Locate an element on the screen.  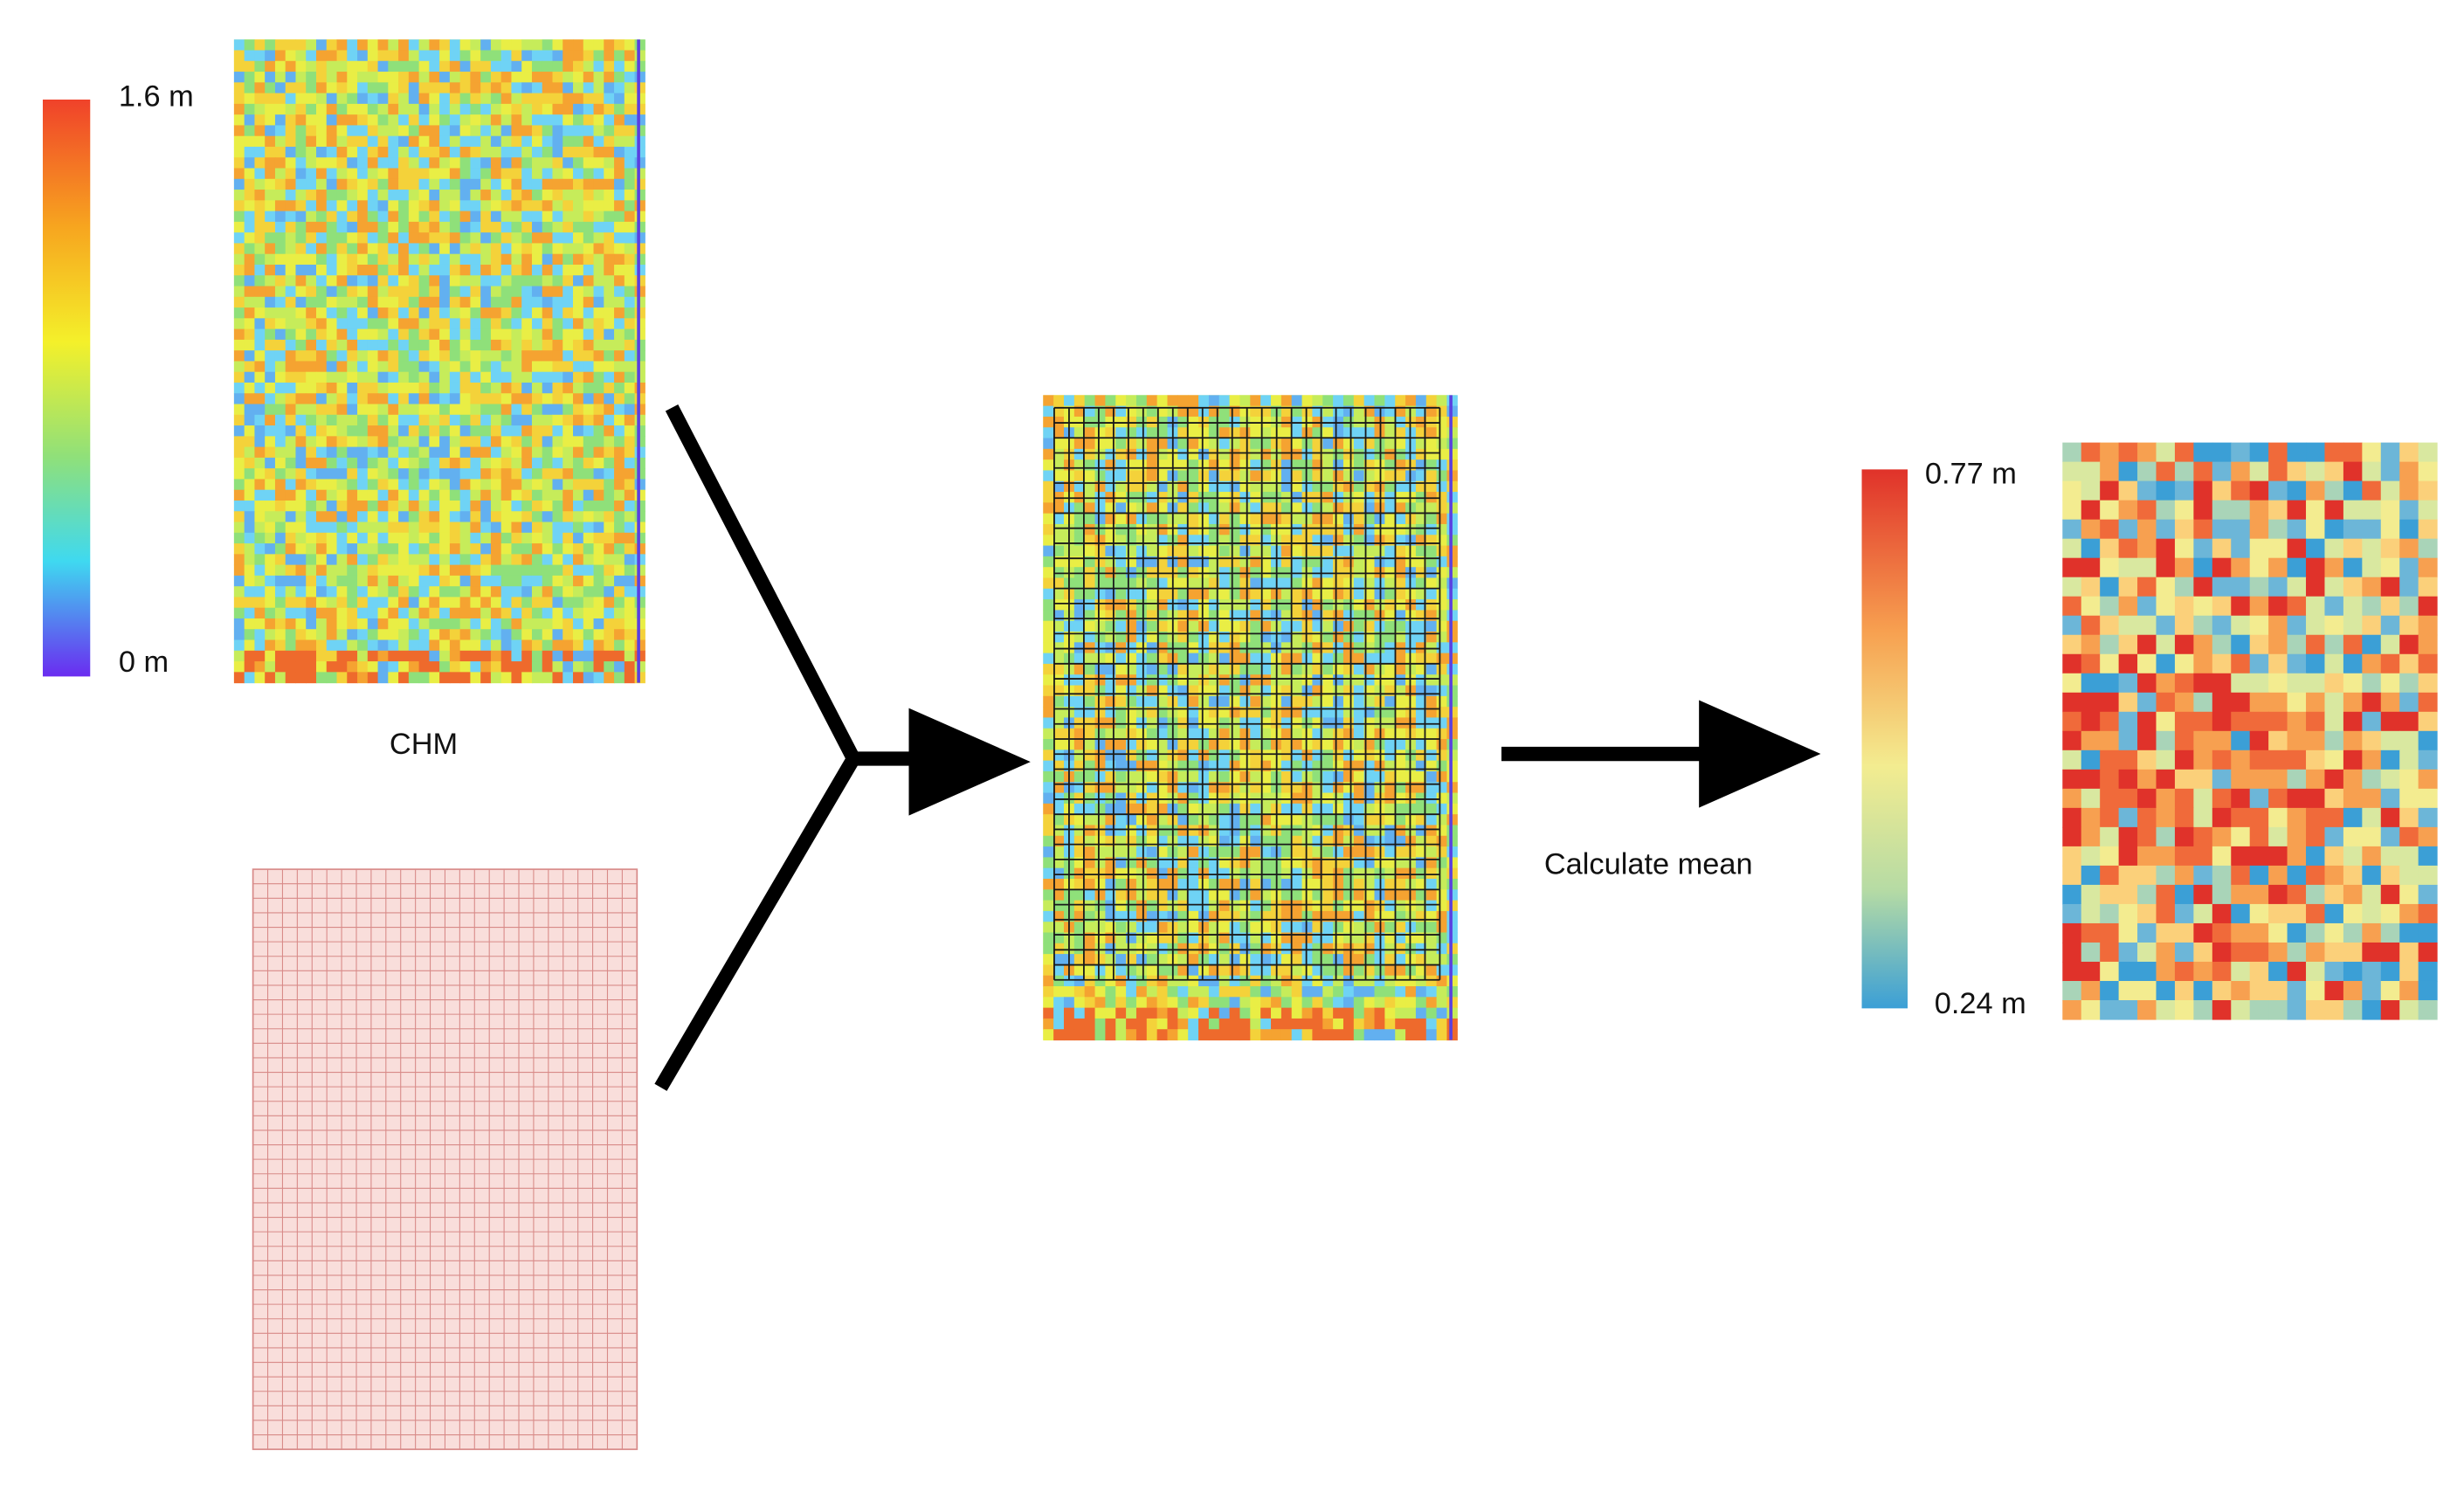
mean-cell is located at coordinates (2334, 471).